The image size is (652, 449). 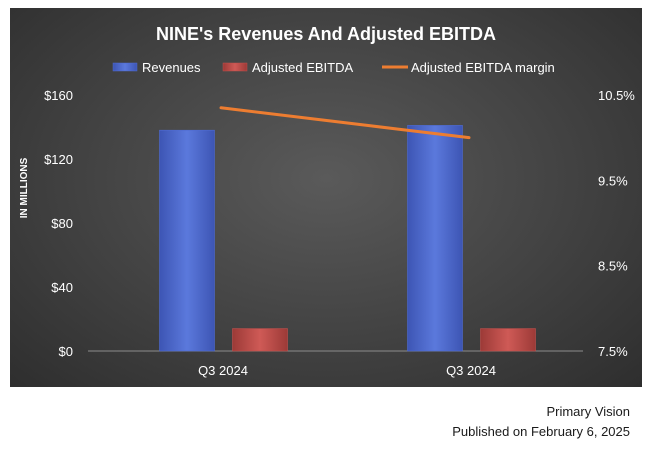 I want to click on y2-tick-label: 10.5%, so click(x=616, y=95).